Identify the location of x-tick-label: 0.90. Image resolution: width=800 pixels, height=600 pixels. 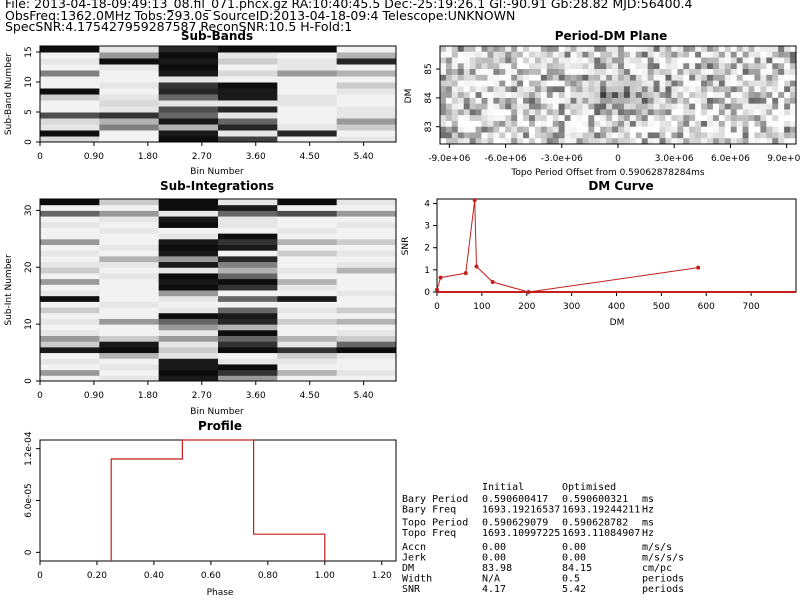
(94, 396).